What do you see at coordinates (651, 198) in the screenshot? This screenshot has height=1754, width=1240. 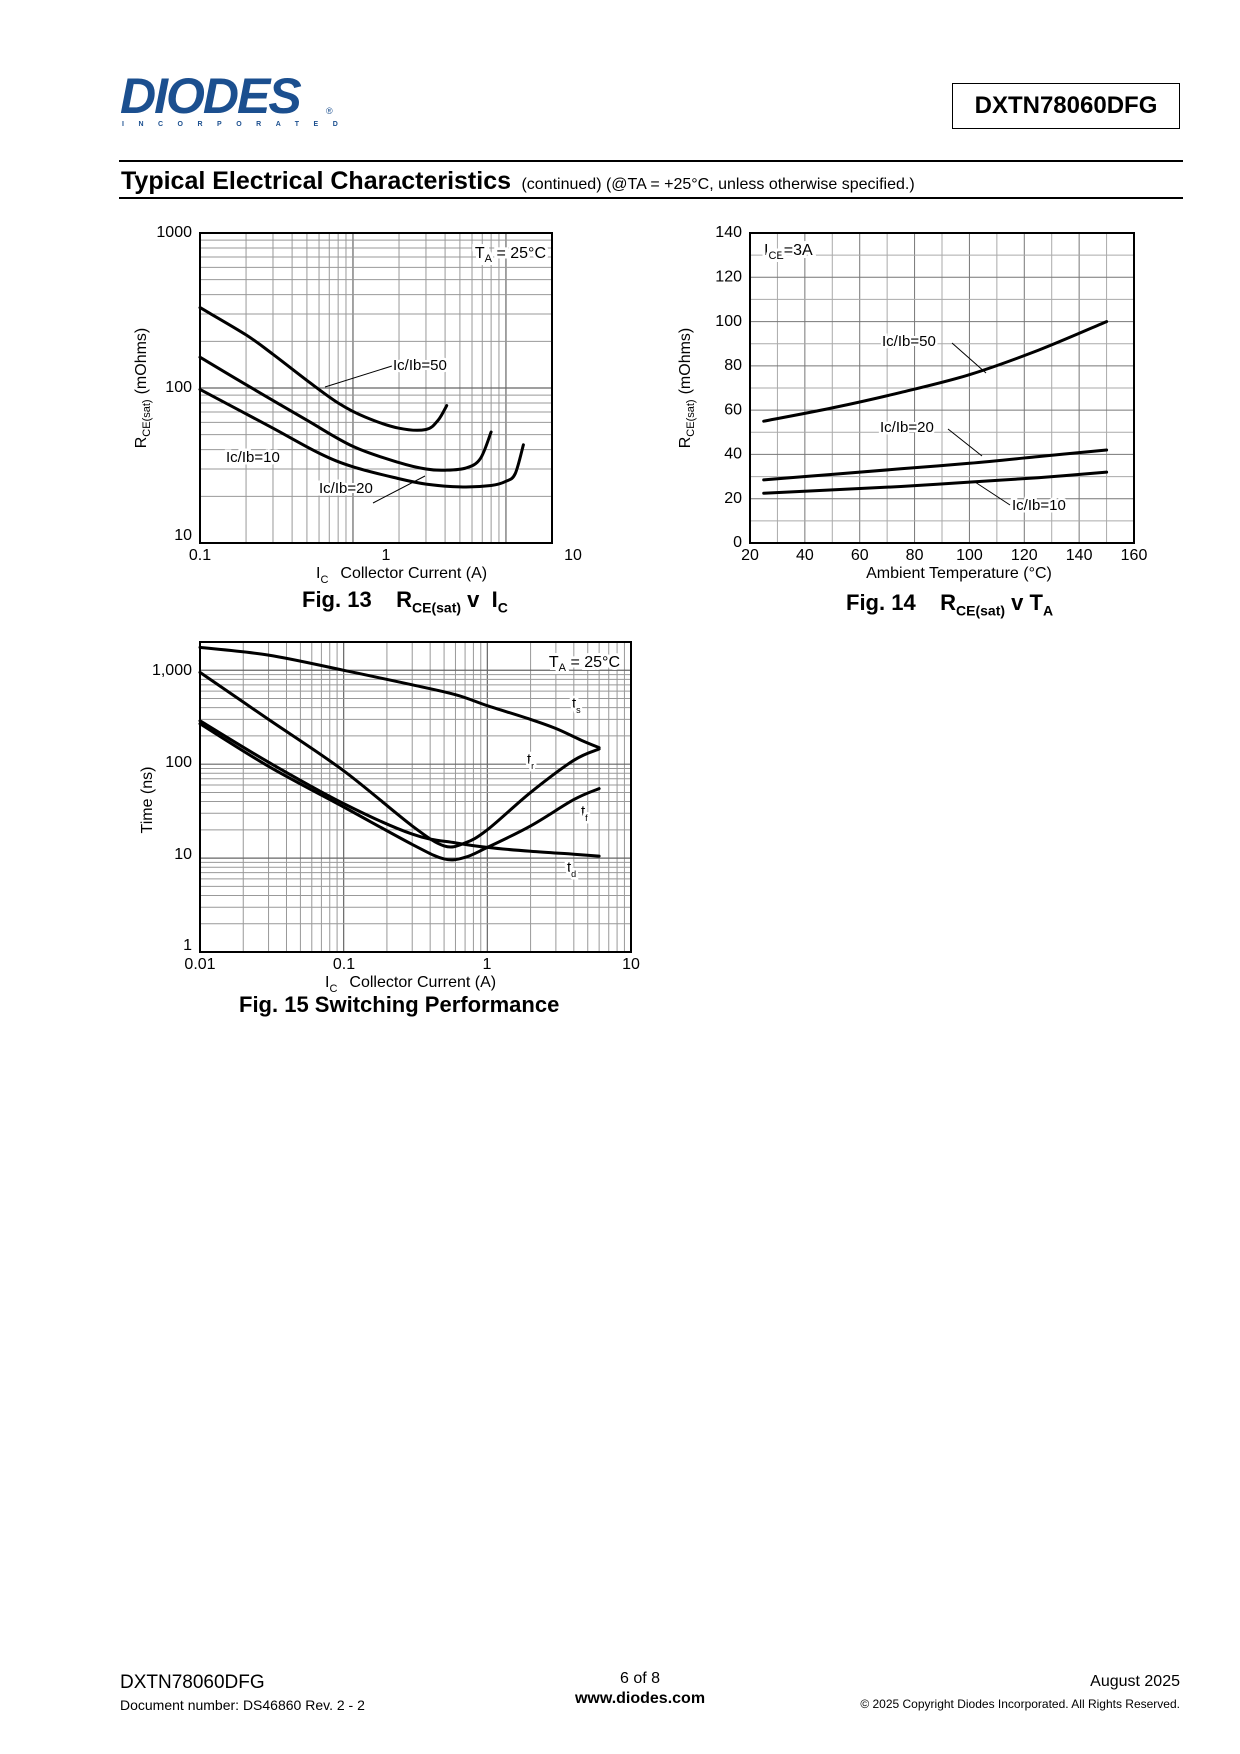 I see `section-rule-bottom` at bounding box center [651, 198].